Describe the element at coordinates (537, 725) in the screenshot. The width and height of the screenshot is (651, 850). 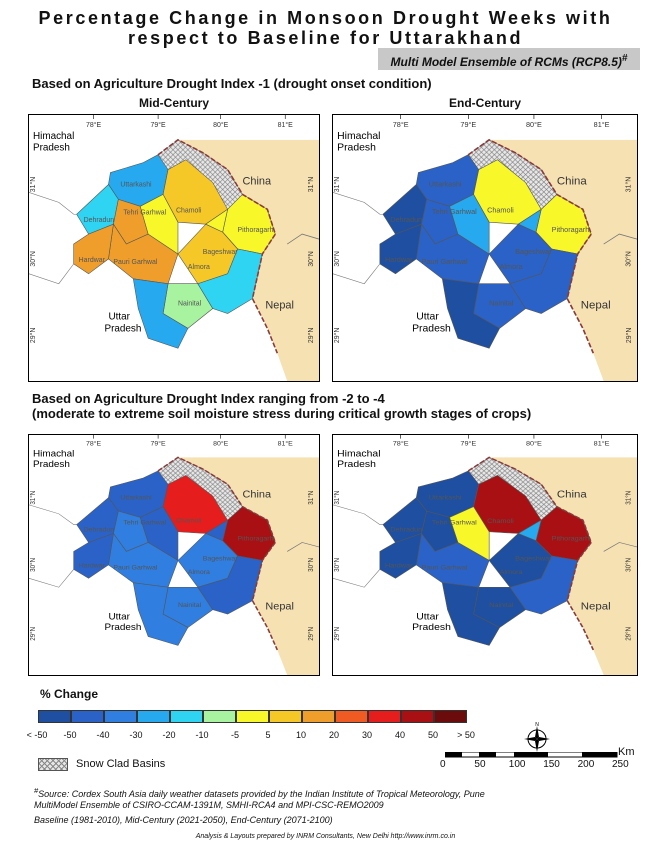
I see `compass-n-label: N` at that location.